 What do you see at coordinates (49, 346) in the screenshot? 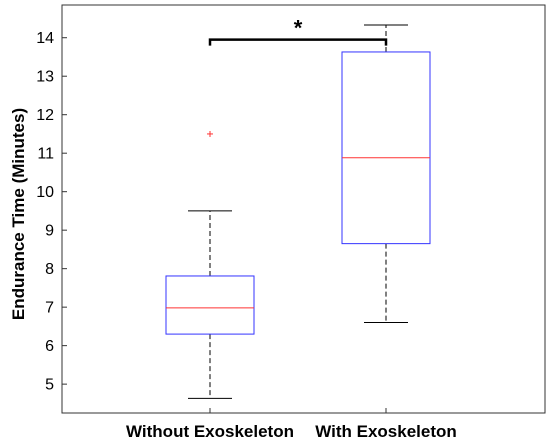
I see `y-tick-label-6: 6` at bounding box center [49, 346].